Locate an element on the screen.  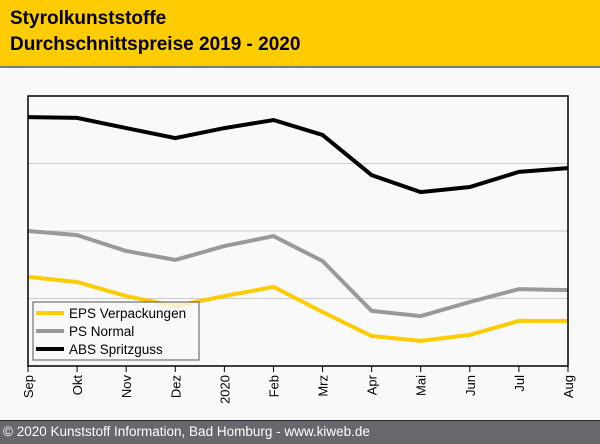
x-axis-ticks: Sep Okt Nov Dez 2020 Feb Mrz Apr Mai Jun Jul Aug is located at coordinates (298, 385).